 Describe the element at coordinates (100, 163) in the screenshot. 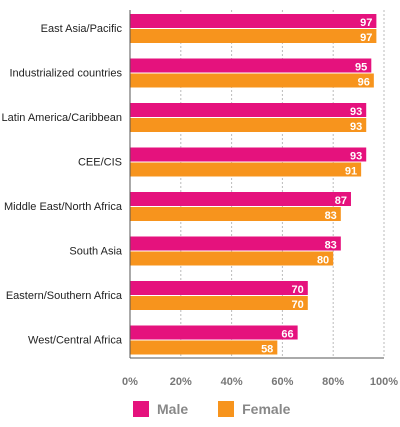

I see `category-label: CEE/CIS` at that location.